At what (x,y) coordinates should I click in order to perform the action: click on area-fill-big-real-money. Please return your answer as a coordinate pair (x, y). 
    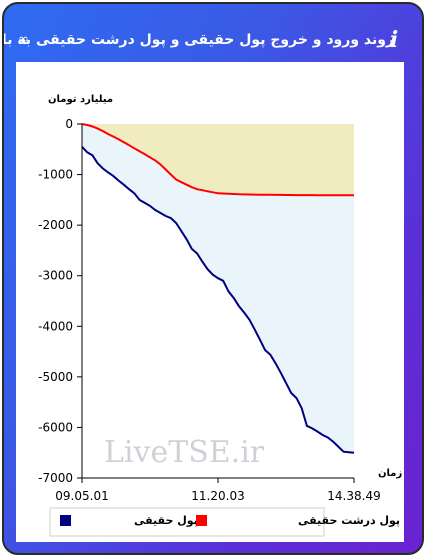
    Looking at the image, I should click on (218, 160).